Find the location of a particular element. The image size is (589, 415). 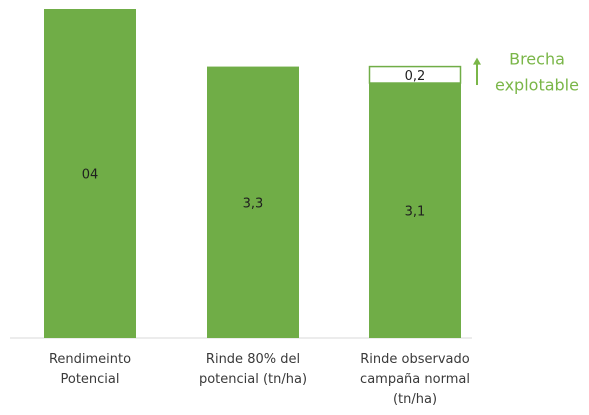

category-label-3-line-3: (tn/ha) is located at coordinates (415, 399).